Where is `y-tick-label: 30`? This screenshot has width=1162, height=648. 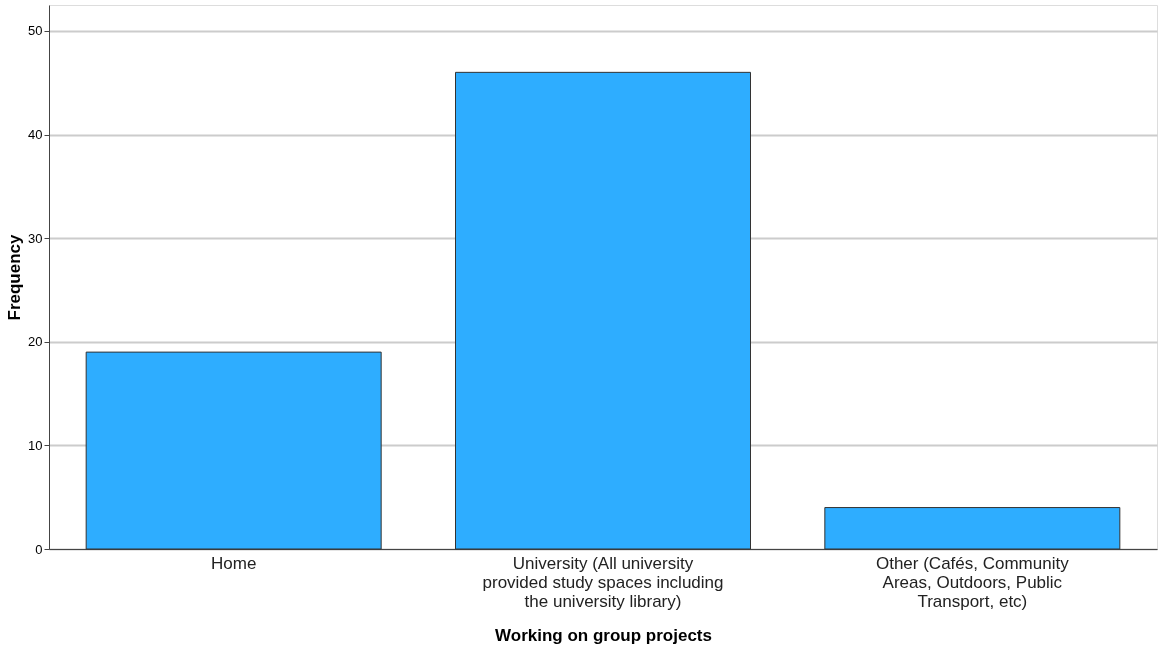 y-tick-label: 30 is located at coordinates (35, 238).